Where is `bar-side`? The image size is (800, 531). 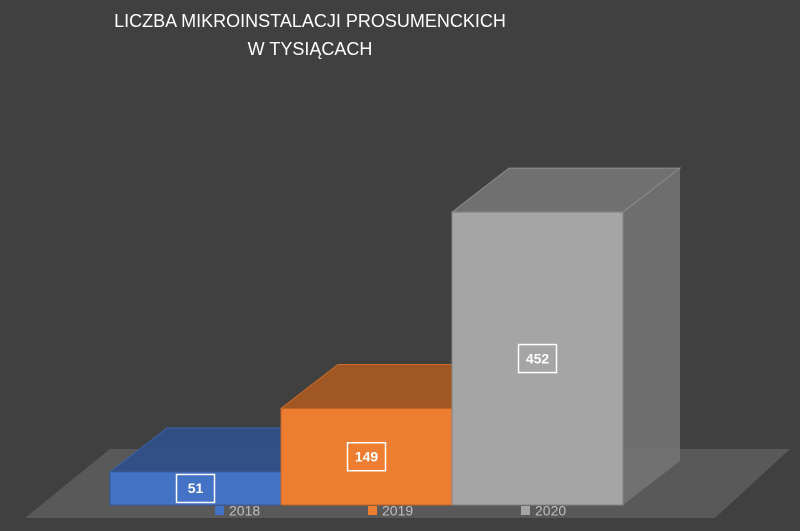
bar-side is located at coordinates (651, 336).